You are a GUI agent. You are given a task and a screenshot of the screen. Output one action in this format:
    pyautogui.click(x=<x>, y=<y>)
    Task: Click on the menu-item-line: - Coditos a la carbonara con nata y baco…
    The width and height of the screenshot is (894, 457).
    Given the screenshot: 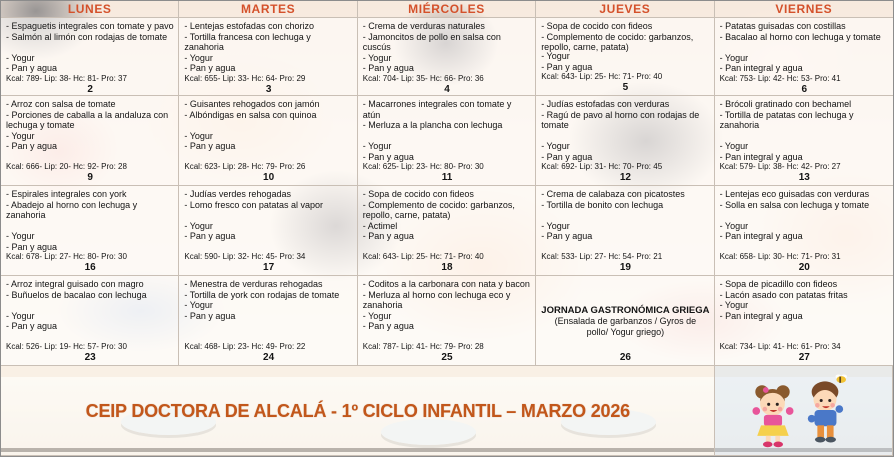 What is the action you would take?
    pyautogui.click(x=446, y=284)
    